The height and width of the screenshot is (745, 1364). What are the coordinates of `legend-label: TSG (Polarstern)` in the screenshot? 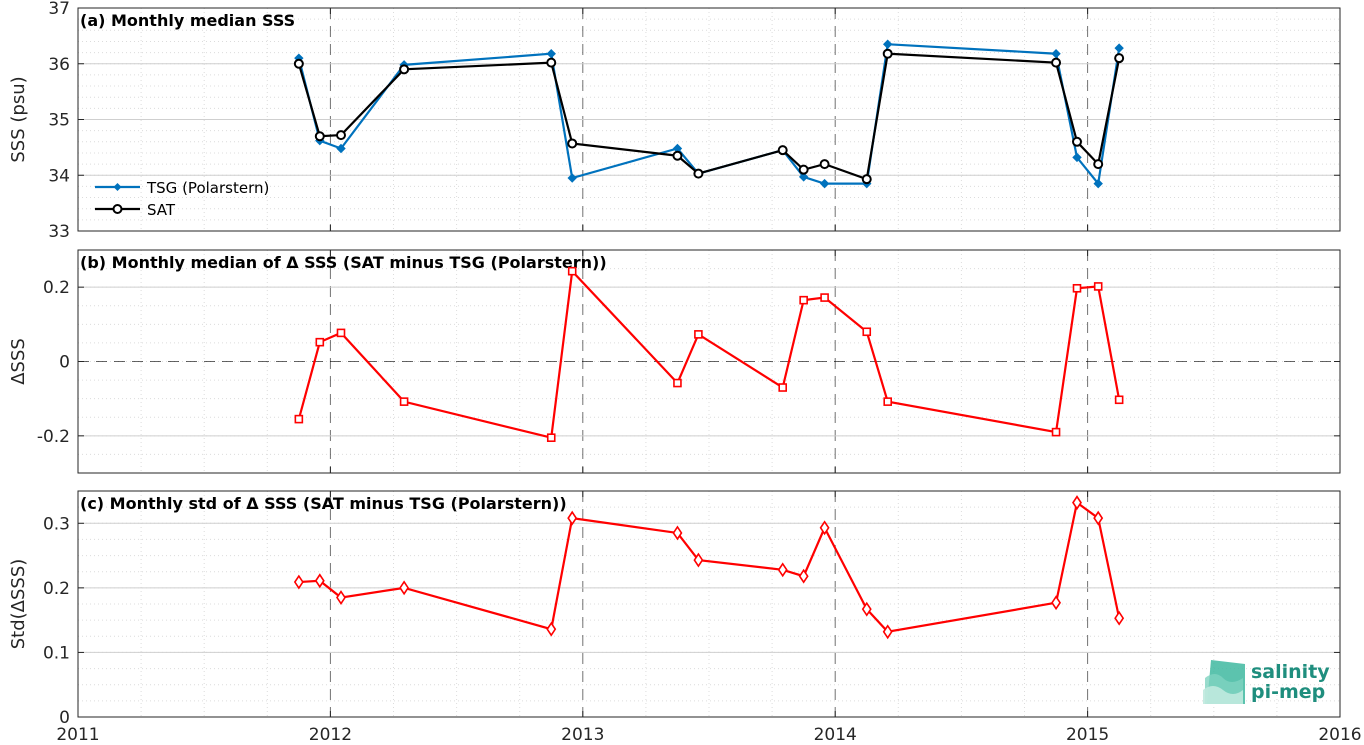 It's located at (207, 188).